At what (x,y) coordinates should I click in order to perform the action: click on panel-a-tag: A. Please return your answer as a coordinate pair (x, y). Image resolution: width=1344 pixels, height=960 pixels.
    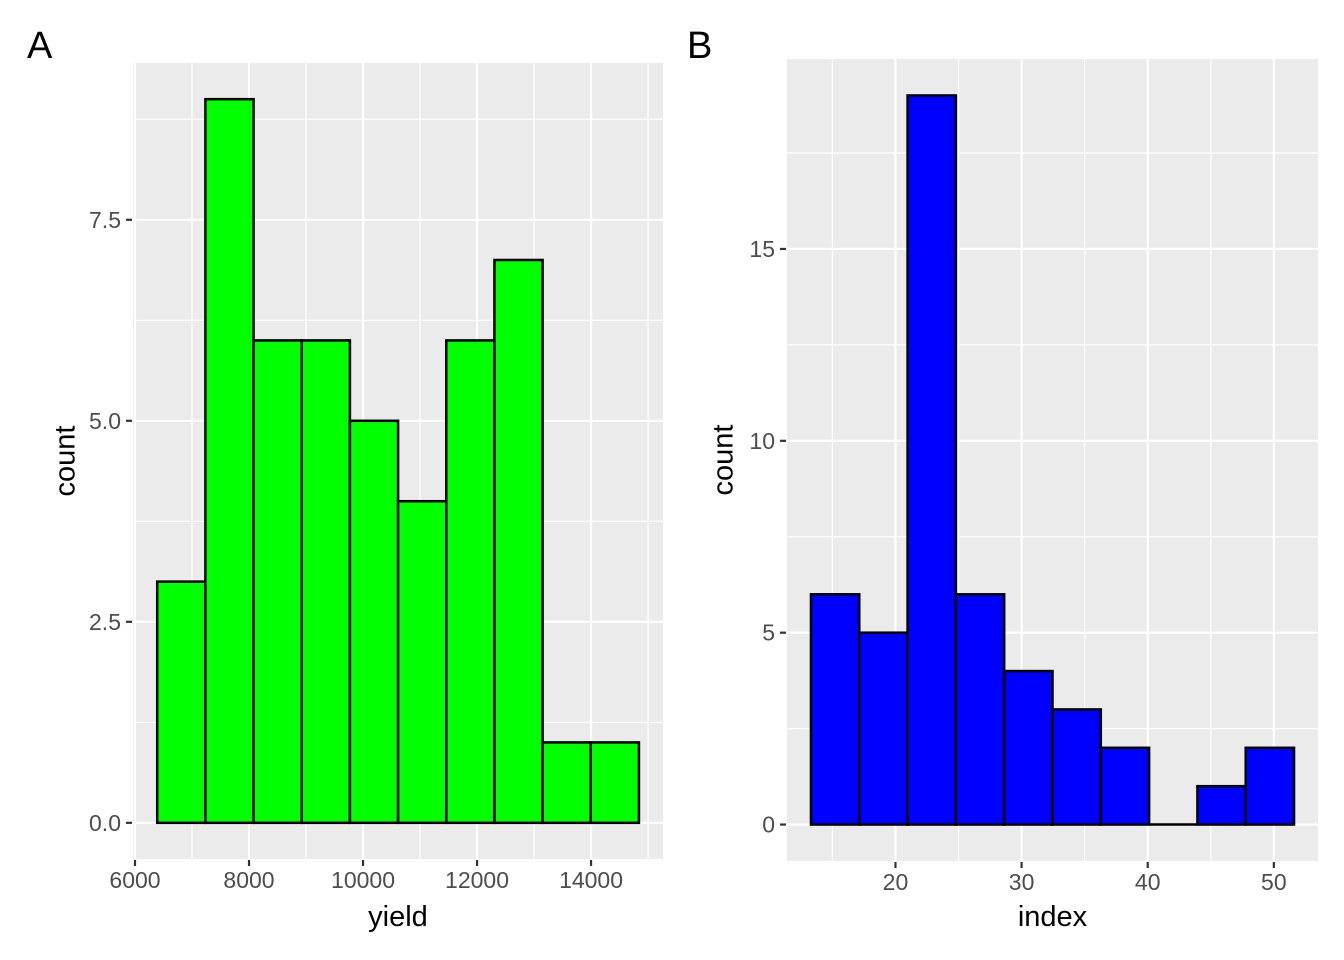
    Looking at the image, I should click on (40, 46).